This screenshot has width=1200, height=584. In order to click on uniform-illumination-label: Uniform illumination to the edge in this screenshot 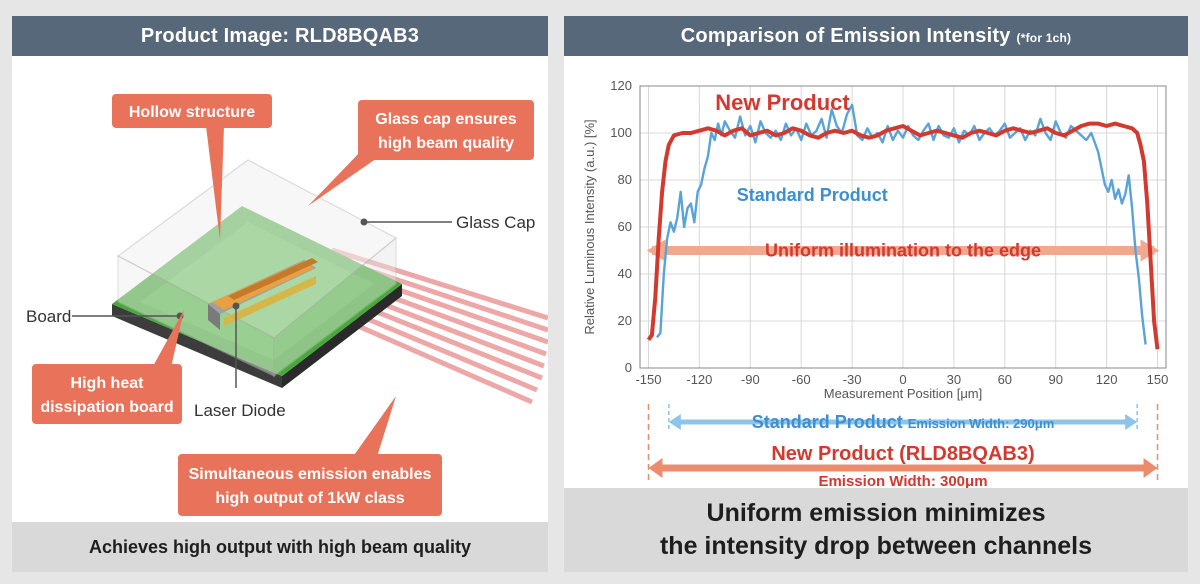, I will do `click(903, 251)`.